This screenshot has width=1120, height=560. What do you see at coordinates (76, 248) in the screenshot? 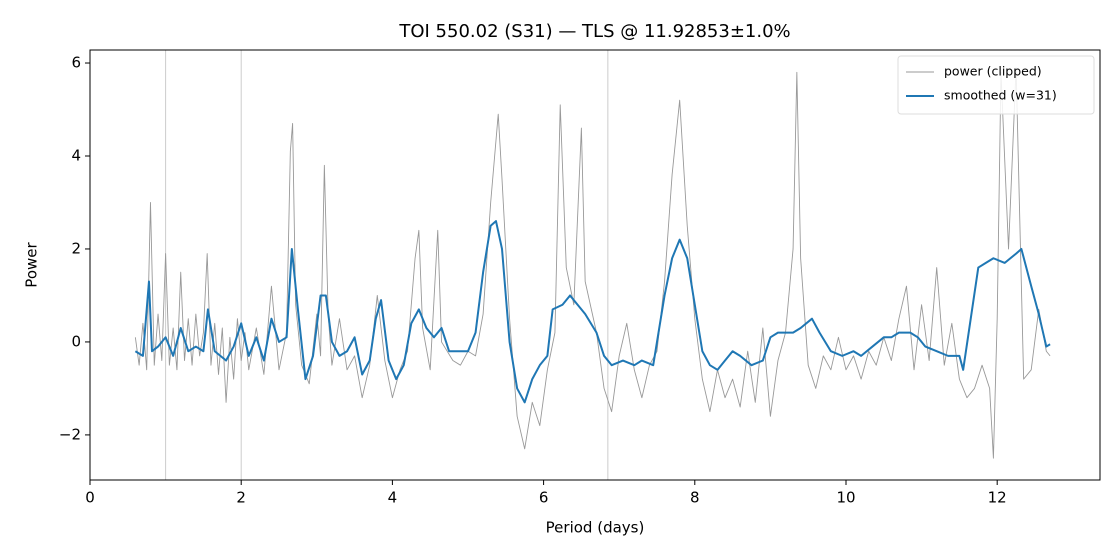
I see `y-tick-label: 2` at bounding box center [76, 248].